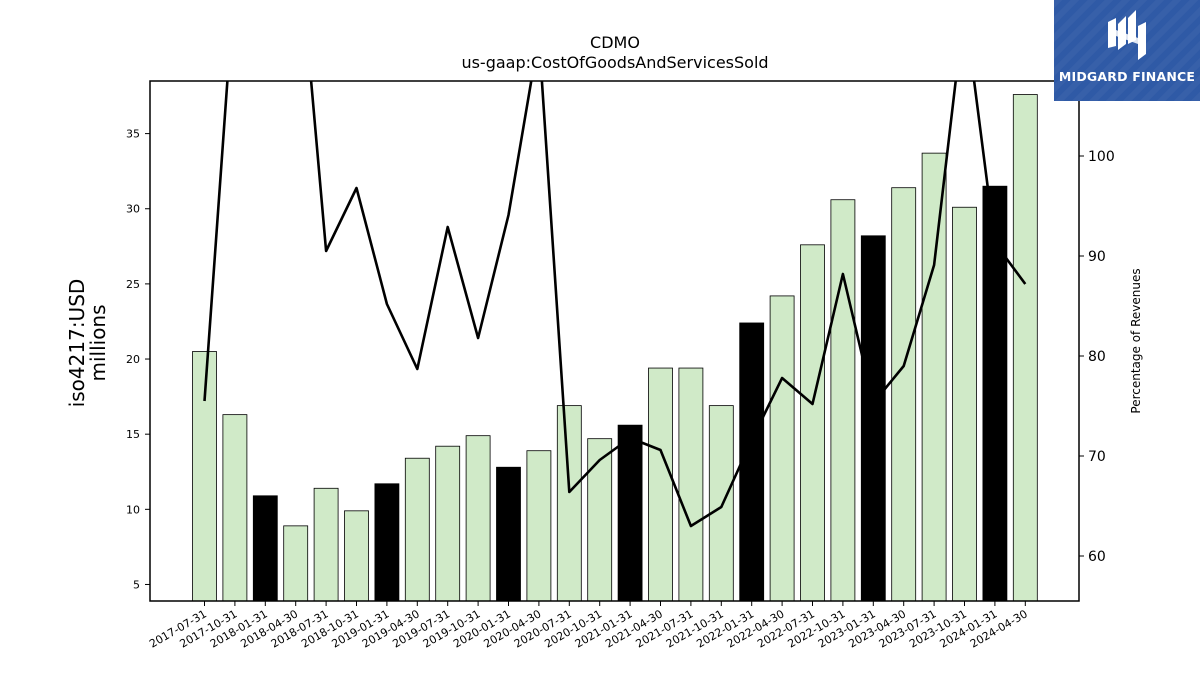 The image size is (1200, 675). Describe the element at coordinates (133, 209) in the screenshot. I see `y-tick-label-30: 30` at that location.